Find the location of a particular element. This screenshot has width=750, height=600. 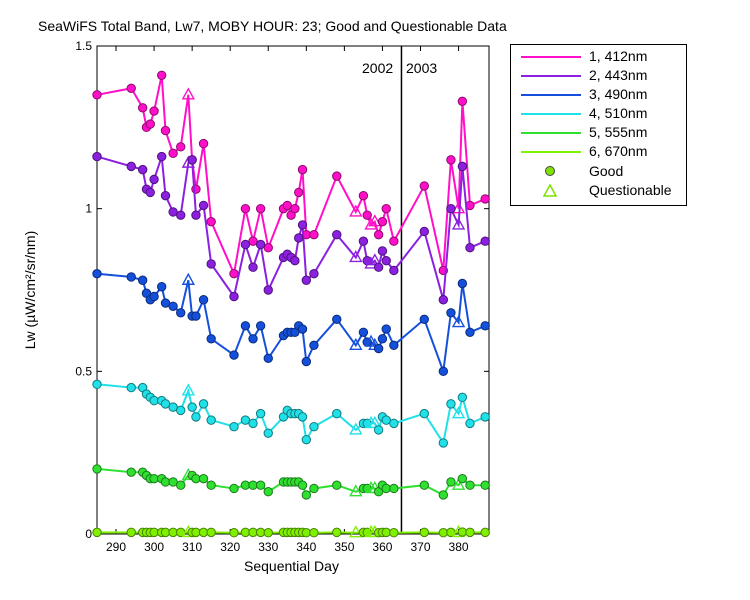

legend-entry-412: 1, 412nm is located at coordinates (598, 56).